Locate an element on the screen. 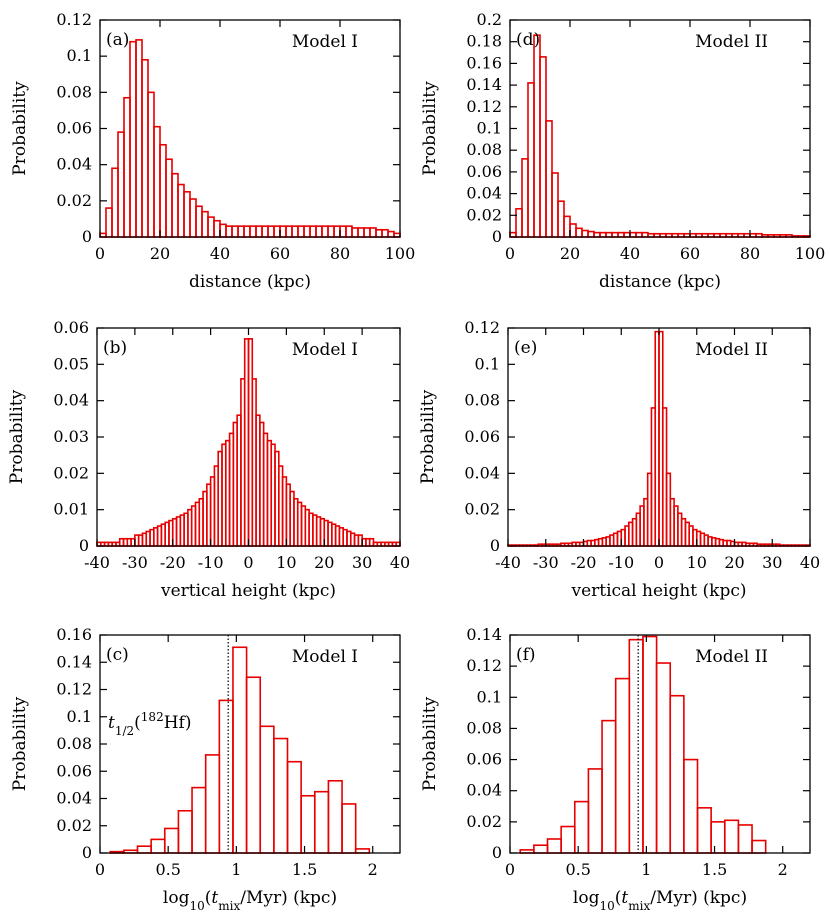 The width and height of the screenshot is (830, 923). ytick-label-d-10: 0.2 is located at coordinates (489, 19).